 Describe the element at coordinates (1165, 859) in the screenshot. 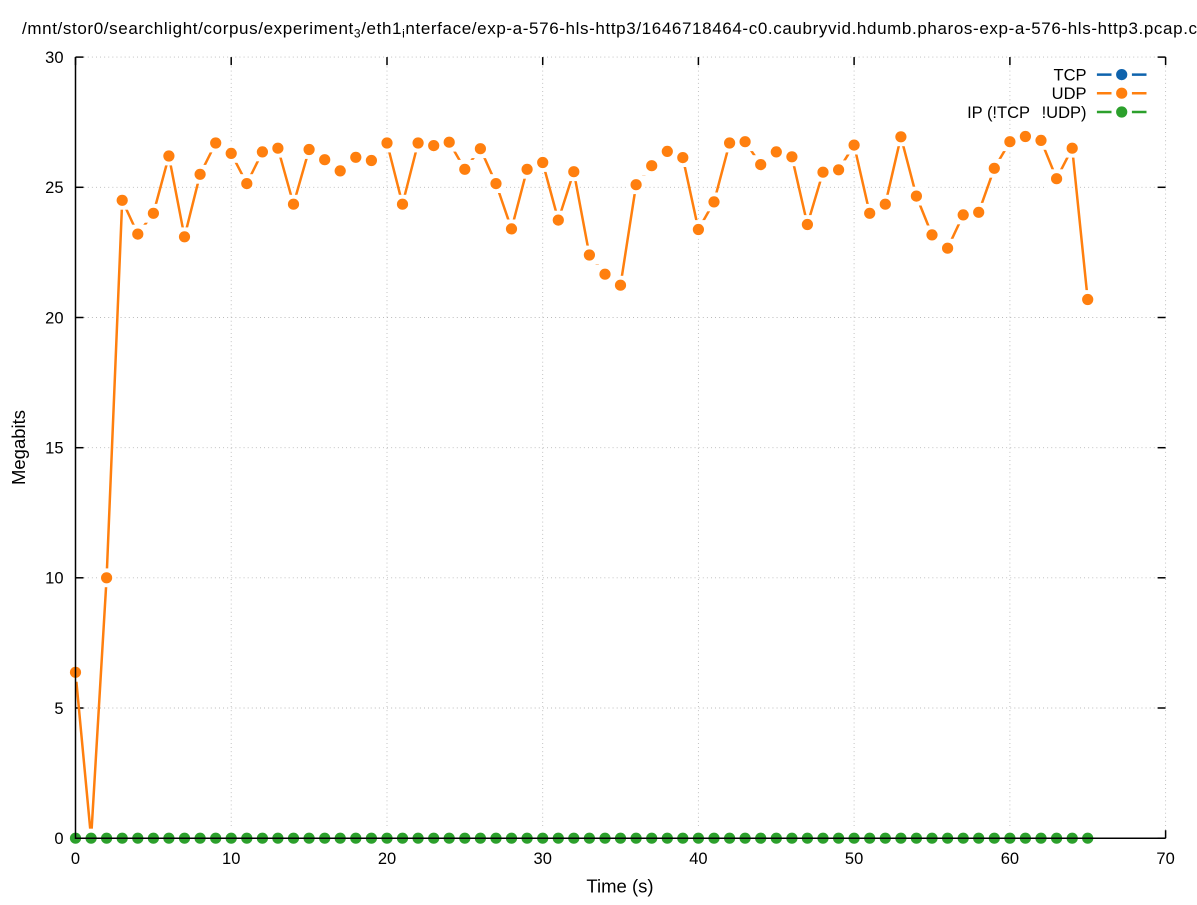

I see `svg-text: 70` at that location.